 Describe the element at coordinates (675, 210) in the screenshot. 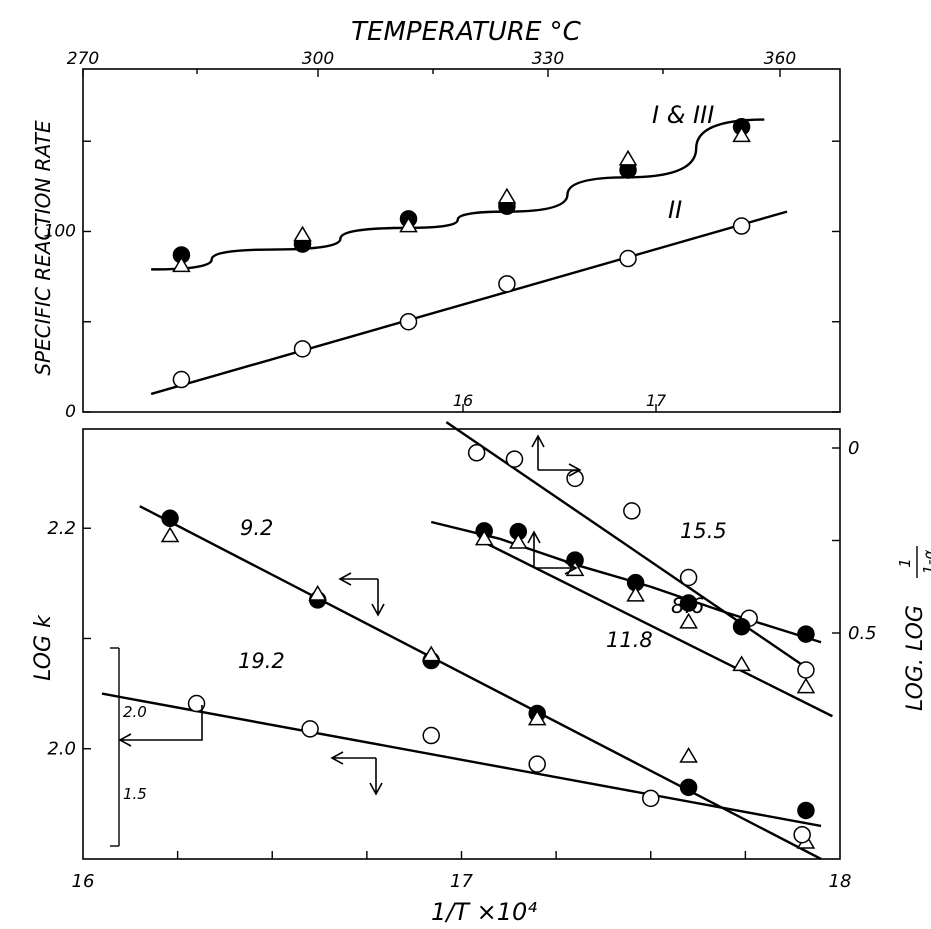

I see `curve-label-ii: II` at that location.